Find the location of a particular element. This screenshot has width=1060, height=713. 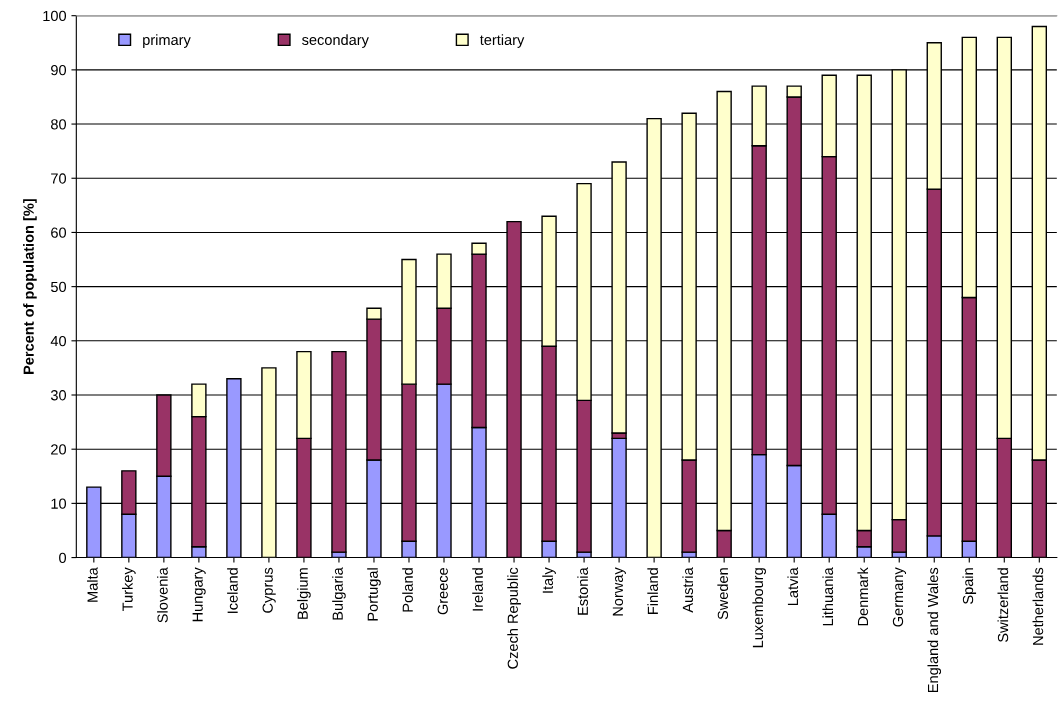

x-tick-label: Spain is located at coordinates (969, 586).